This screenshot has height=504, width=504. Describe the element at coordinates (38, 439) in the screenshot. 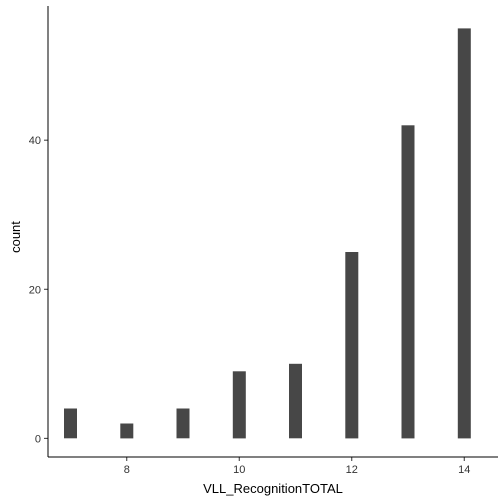

I see `y-tick-label-0: 0` at that location.